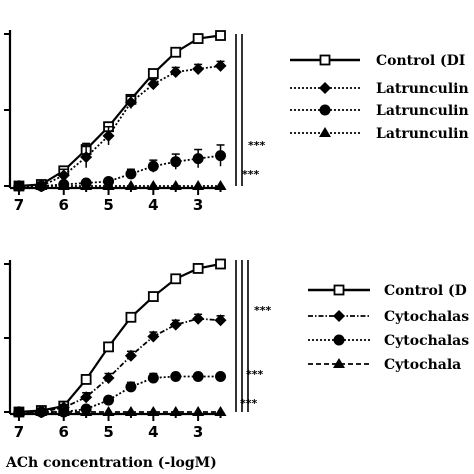  Describe the element at coordinates (388, 328) in the screenshot. I see `legend: Control (D Cytochalas Cytochalas Cytochala` at that location.